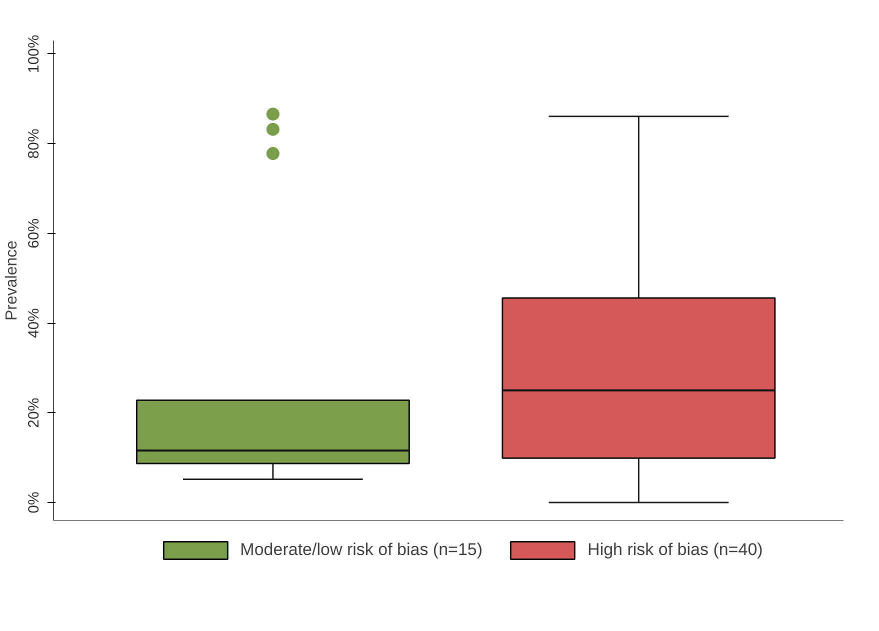 This screenshot has width=879, height=631. Describe the element at coordinates (675, 550) in the screenshot. I see `legend-label: High risk of bias (n=40)` at that location.